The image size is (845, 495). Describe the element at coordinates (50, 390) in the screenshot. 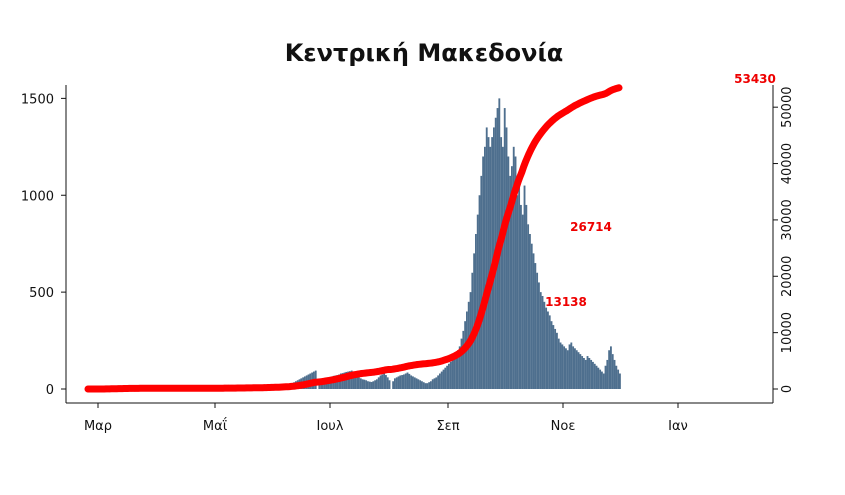

I see `left-tick-label: 0` at that location.